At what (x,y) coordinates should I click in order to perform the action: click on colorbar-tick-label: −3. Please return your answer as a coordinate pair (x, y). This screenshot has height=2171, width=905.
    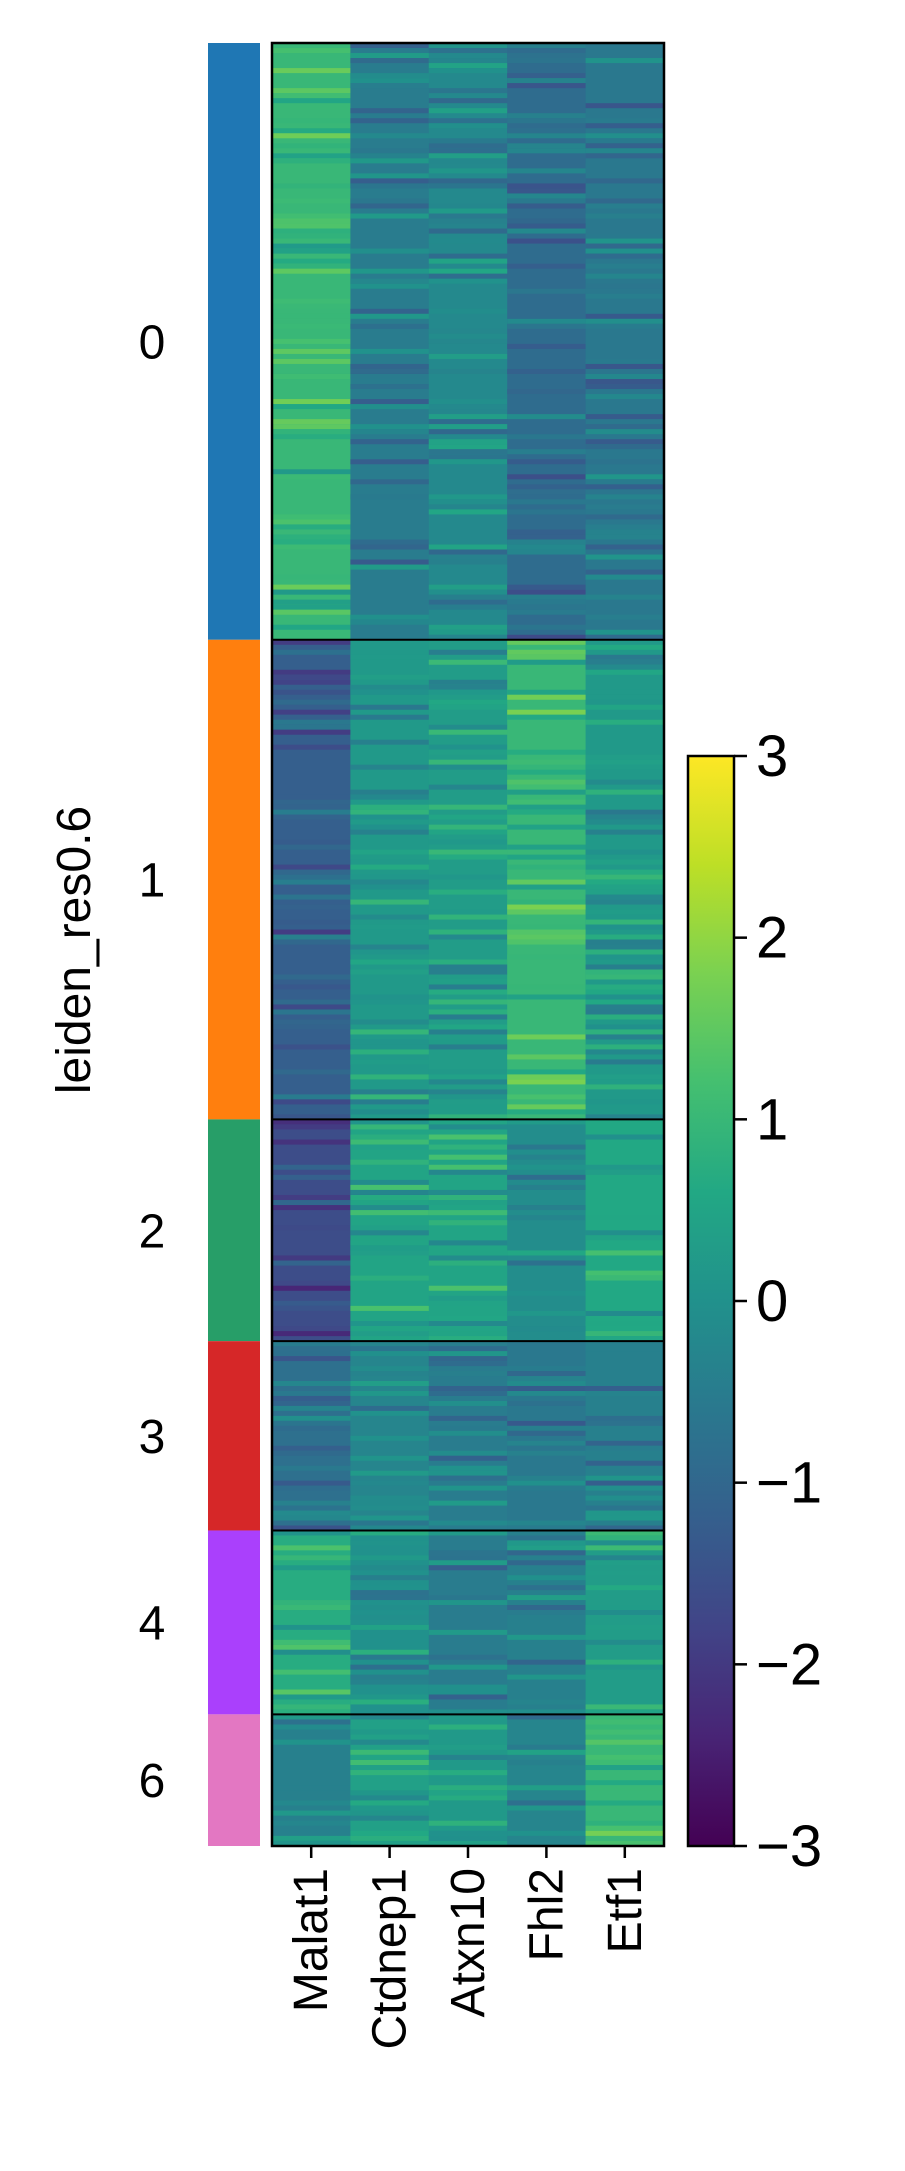
    Looking at the image, I should click on (789, 1846).